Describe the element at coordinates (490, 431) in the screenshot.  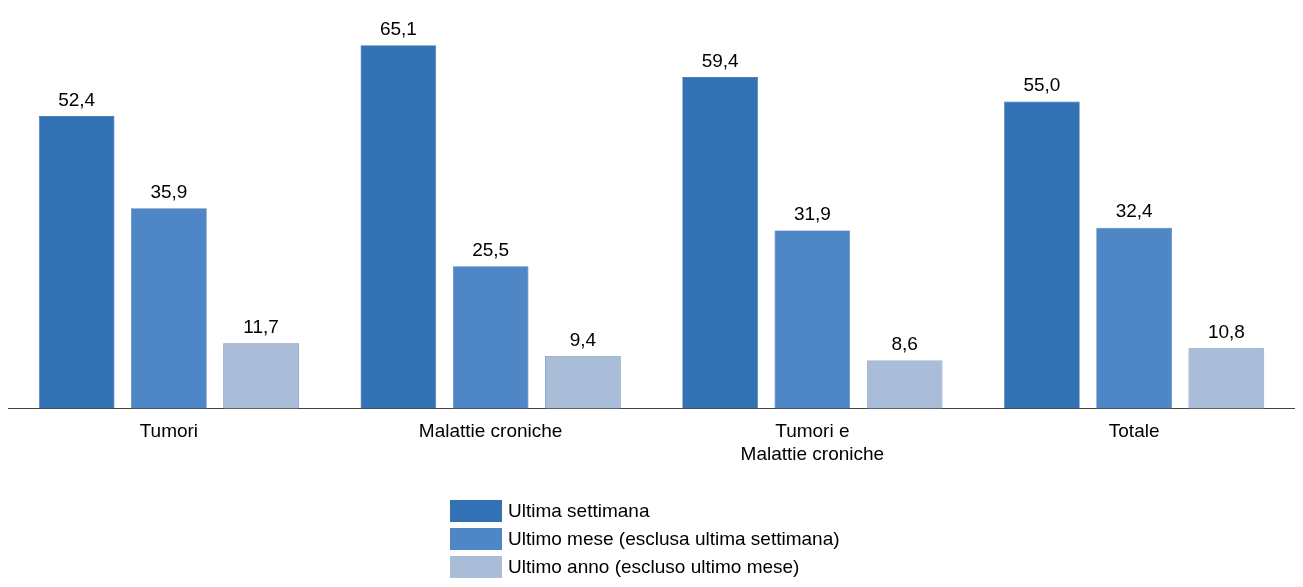
I see `x-tick-label: Malattie croniche` at that location.